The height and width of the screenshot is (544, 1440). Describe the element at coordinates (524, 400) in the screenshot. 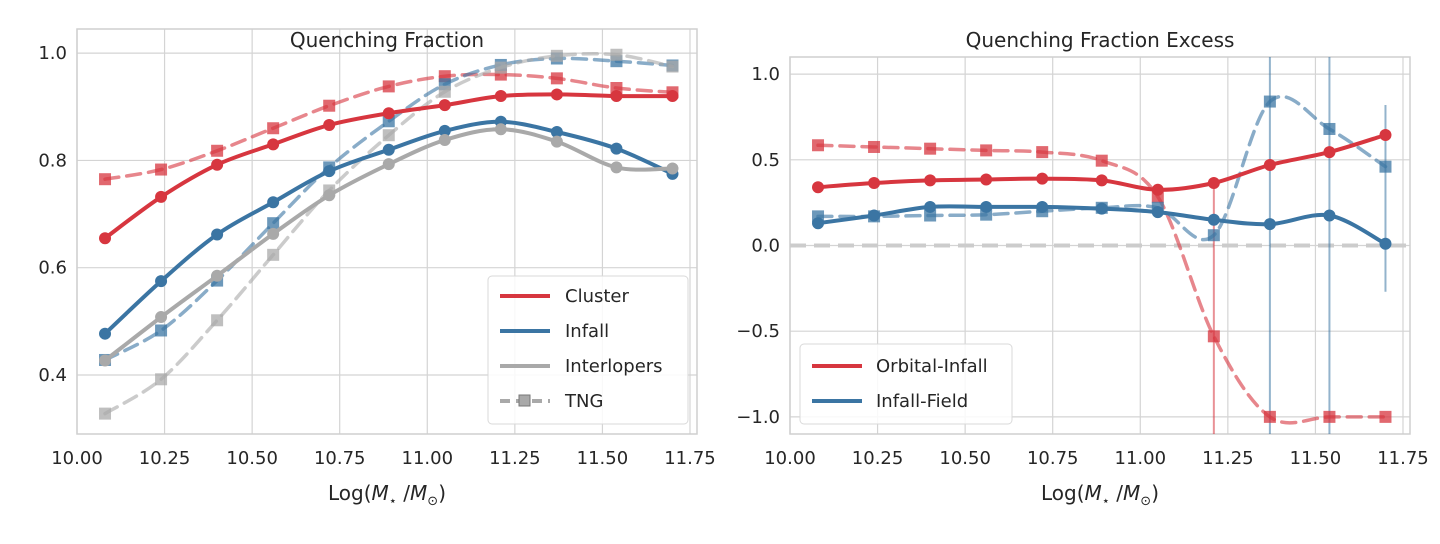

I see `legend-marker-tng` at that location.